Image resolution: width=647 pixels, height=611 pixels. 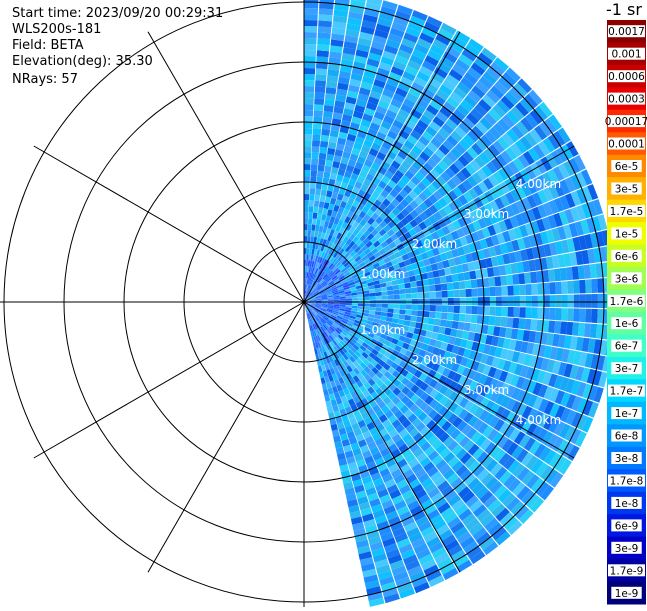 What do you see at coordinates (169, 224) in the screenshot?
I see `spoke-300deg` at bounding box center [169, 224].